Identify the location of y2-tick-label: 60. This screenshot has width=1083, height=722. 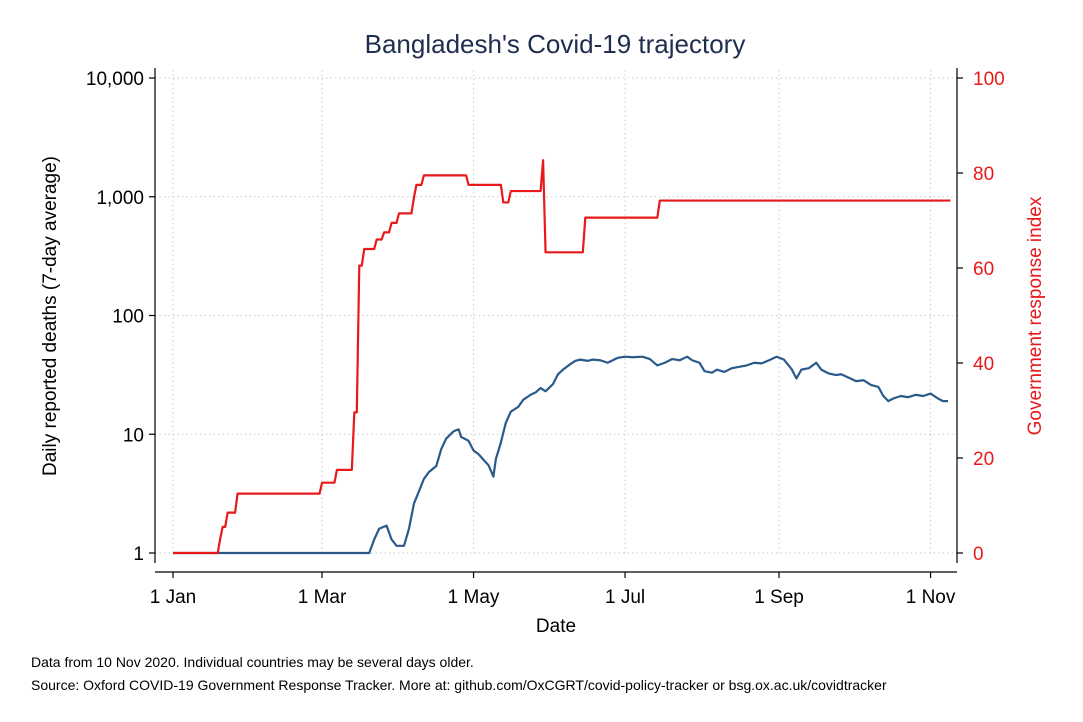
(983, 269).